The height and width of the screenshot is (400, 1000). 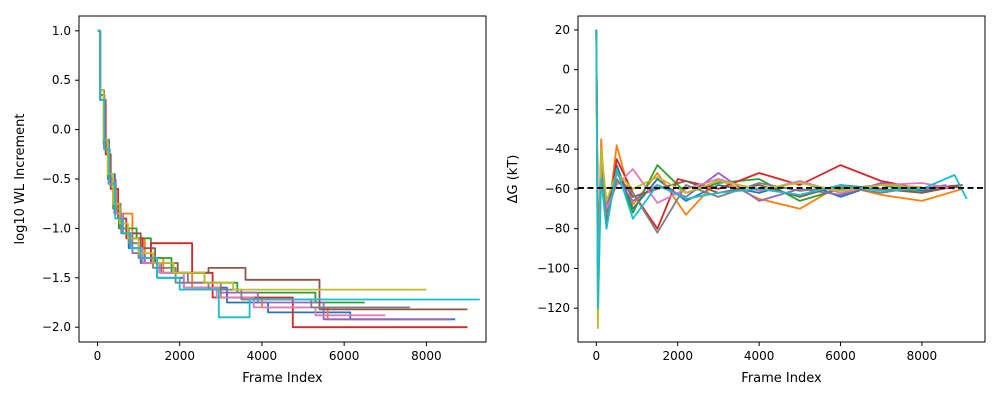 I want to click on right-chart-y-tick-label: 0, so click(x=566, y=70).